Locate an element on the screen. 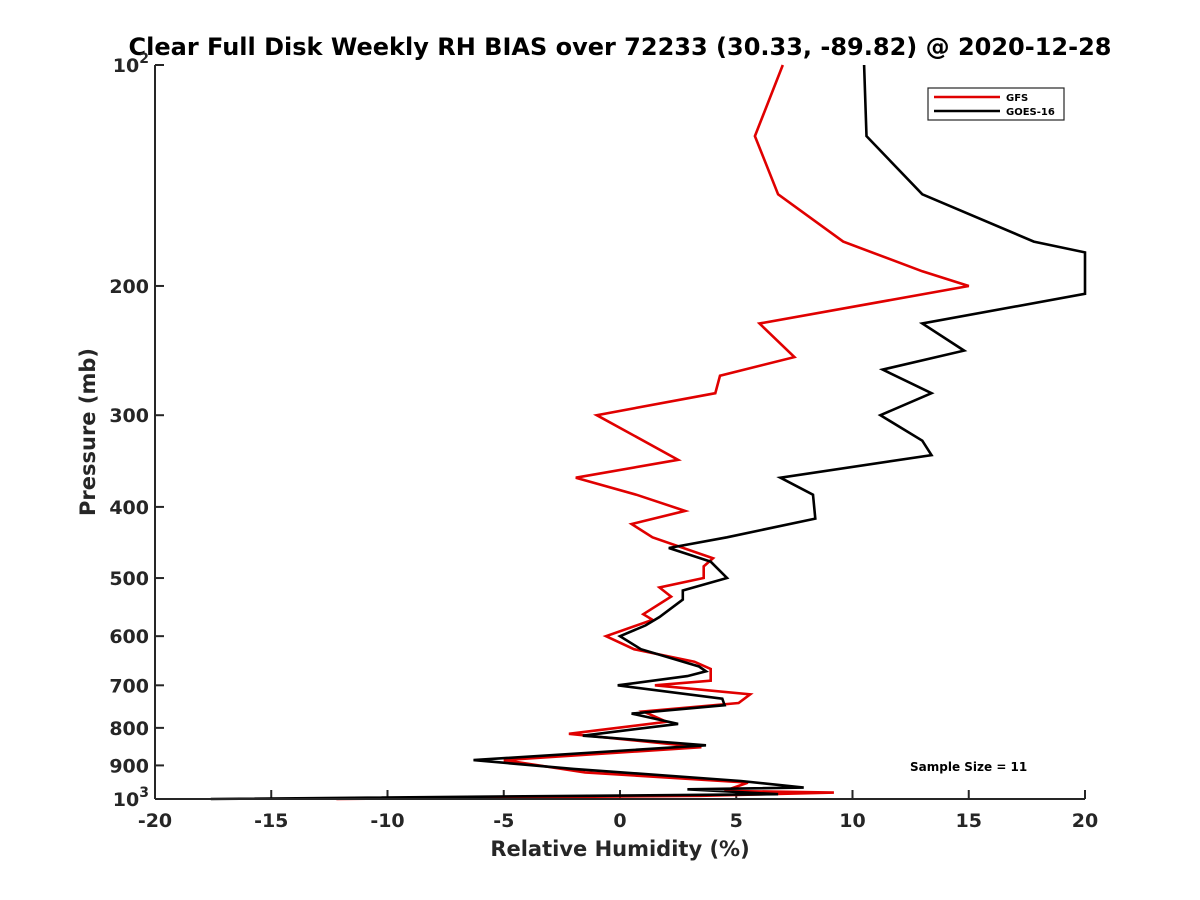  y-tick-label: 500 is located at coordinates (129, 579).